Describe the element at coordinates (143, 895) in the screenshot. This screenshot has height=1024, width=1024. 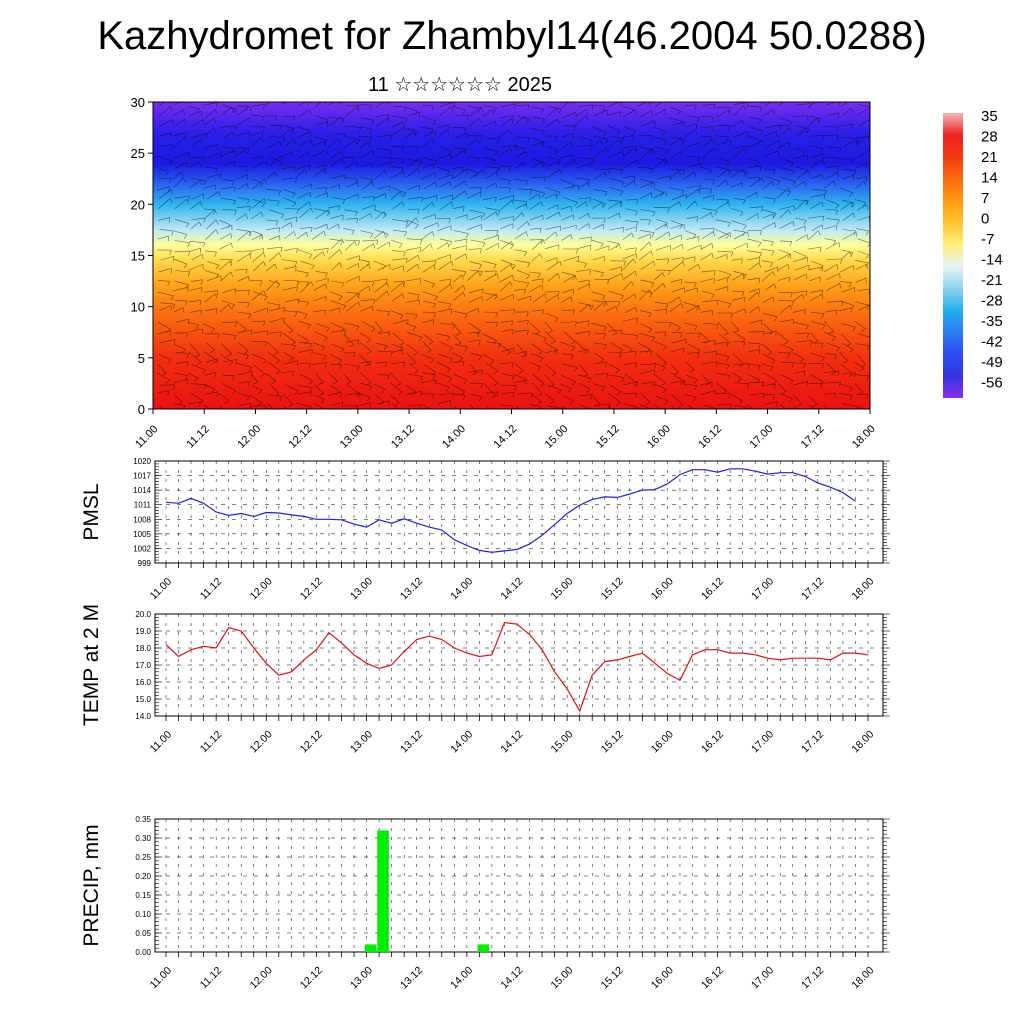
I see `precip-y-tick-label: 0.15` at that location.